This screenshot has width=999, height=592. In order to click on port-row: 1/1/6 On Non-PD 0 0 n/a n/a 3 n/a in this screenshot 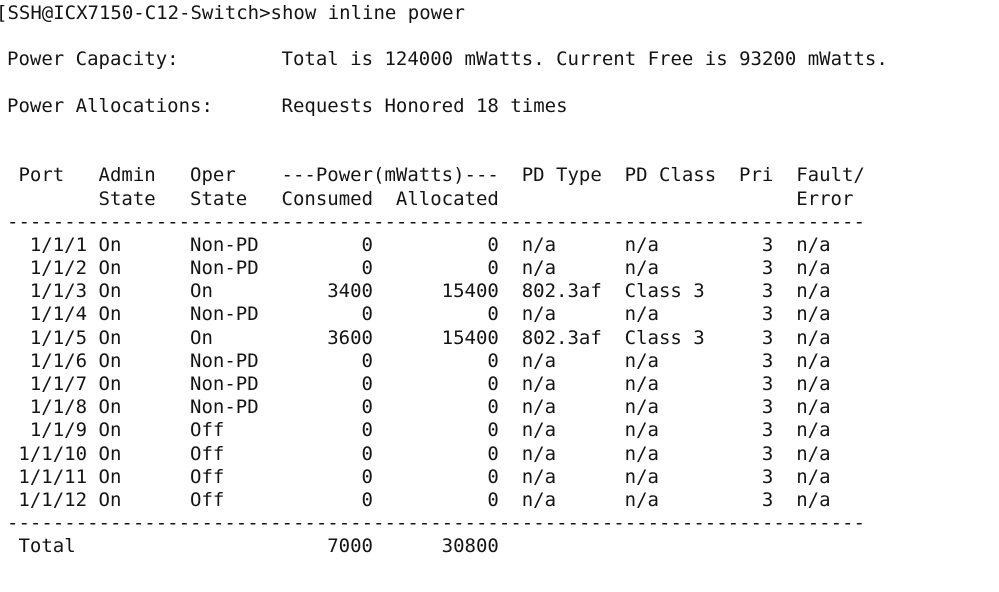, I will do `click(503, 361)`.